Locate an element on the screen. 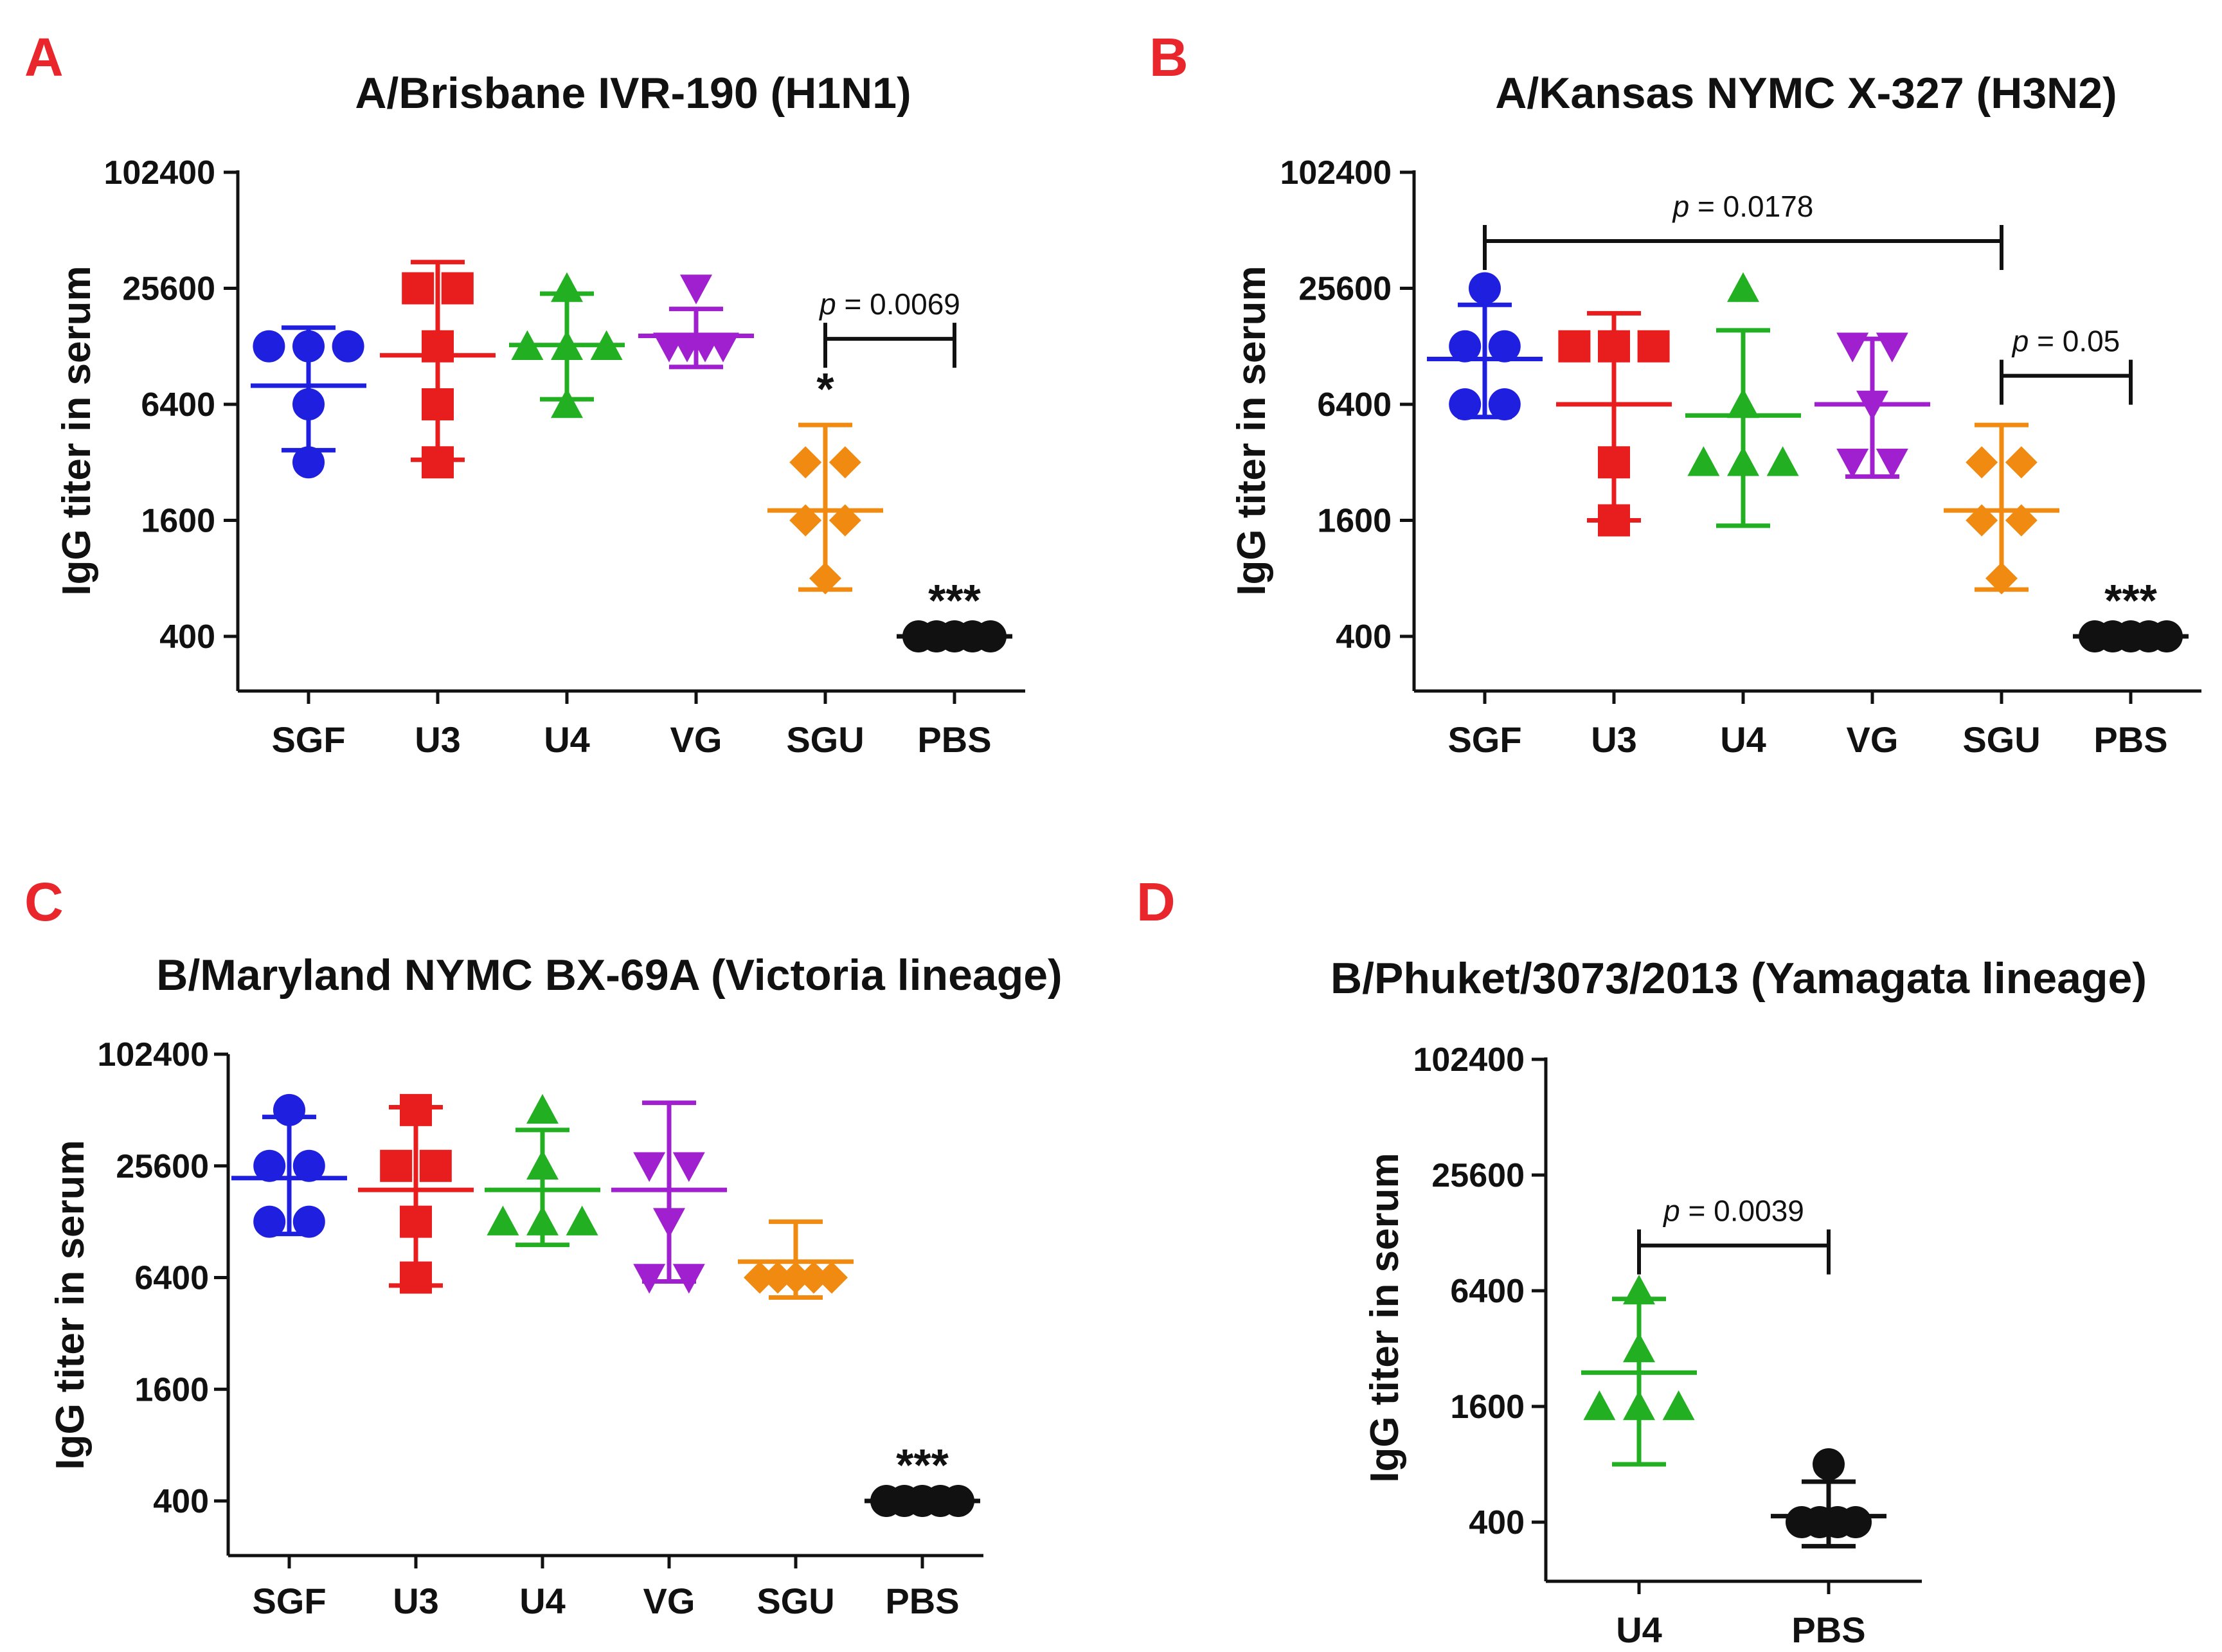 The width and height of the screenshot is (2222, 1652). panel-a-y-tick-label: 400 is located at coordinates (187, 637).